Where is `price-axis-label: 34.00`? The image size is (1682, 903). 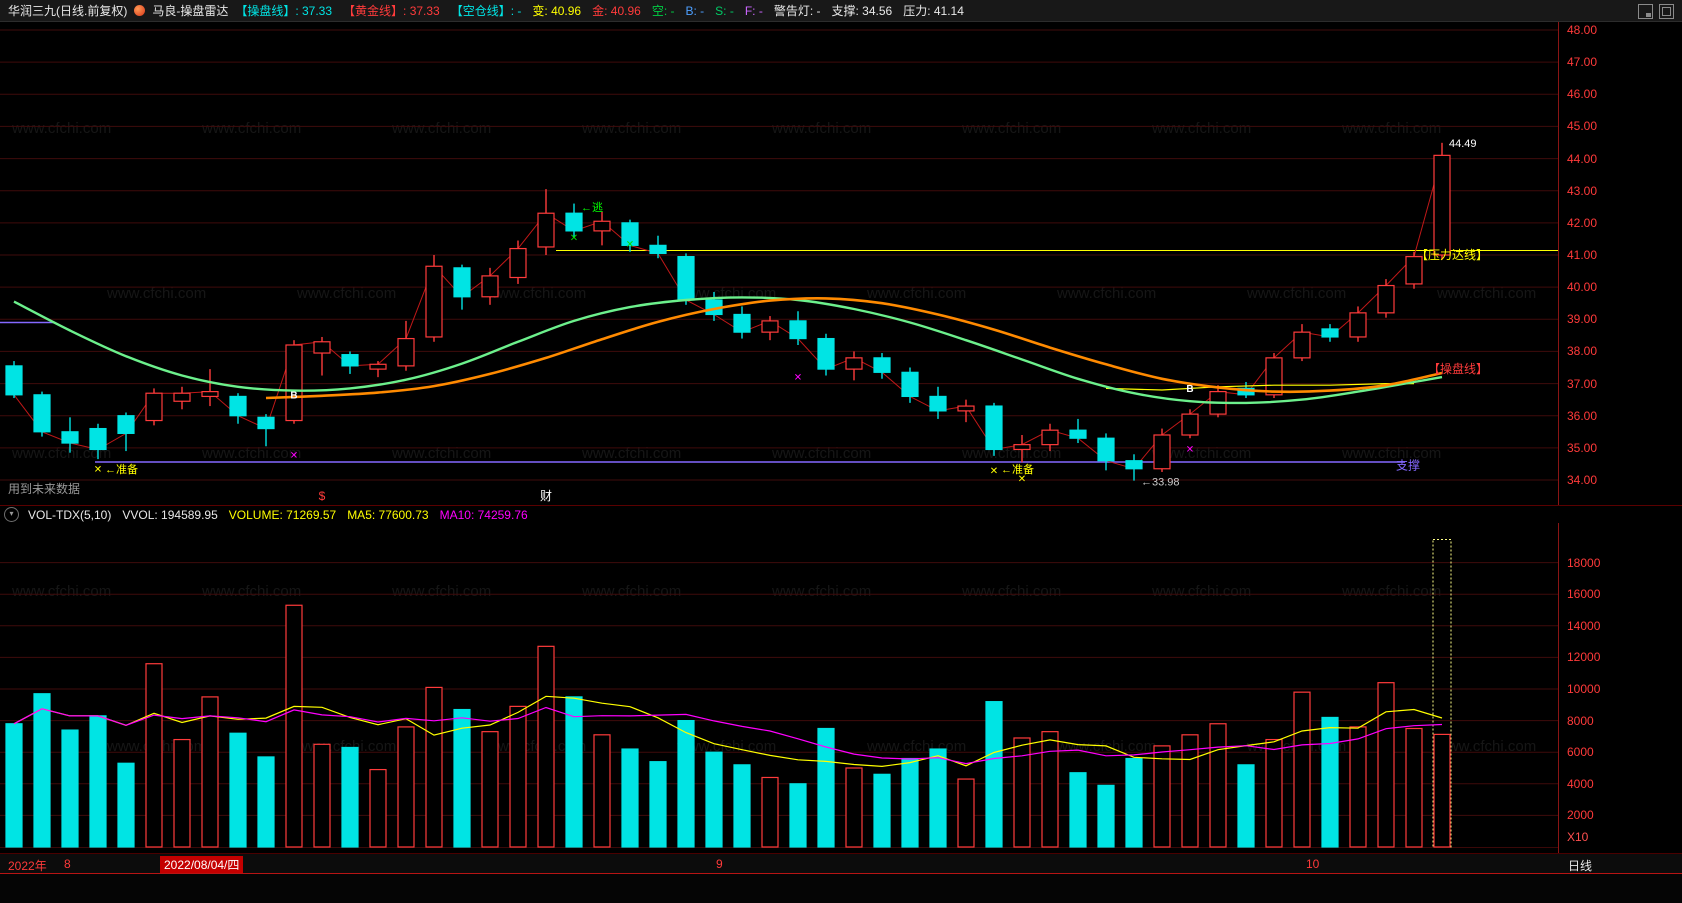 price-axis-label: 34.00 is located at coordinates (1582, 480).